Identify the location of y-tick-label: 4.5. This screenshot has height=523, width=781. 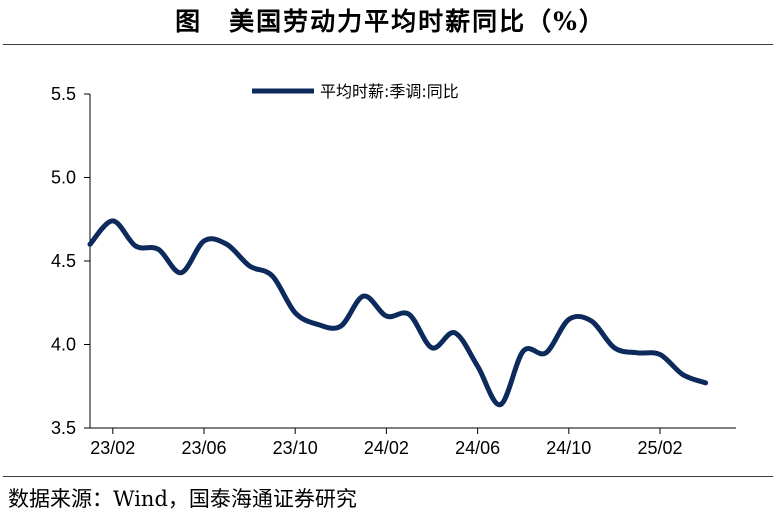
(63, 261).